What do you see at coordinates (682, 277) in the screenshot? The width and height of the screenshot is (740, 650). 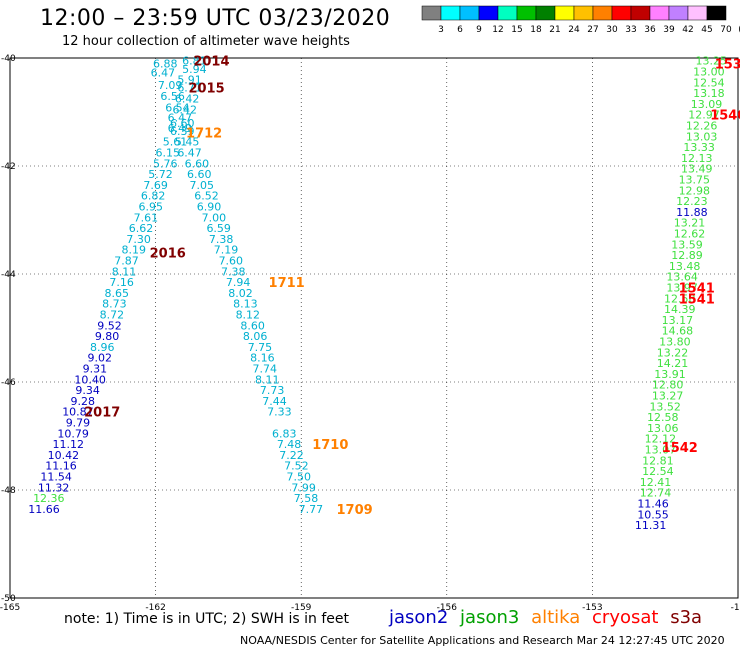 I see `wave-height-label: 13.64` at bounding box center [682, 277].